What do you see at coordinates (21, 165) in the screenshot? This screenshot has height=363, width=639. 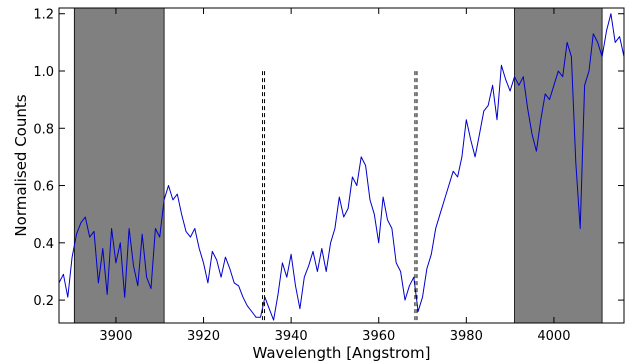 I see `y-axis-label: Normalised Counts` at bounding box center [21, 165].